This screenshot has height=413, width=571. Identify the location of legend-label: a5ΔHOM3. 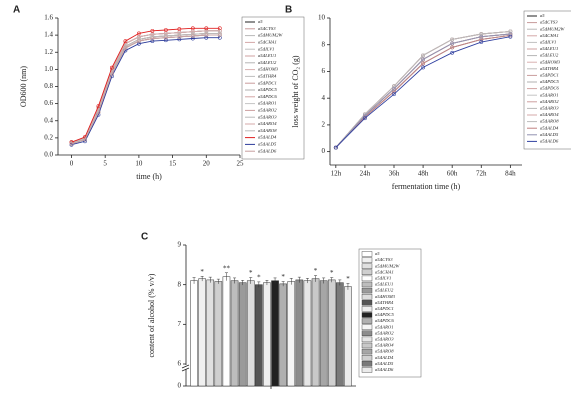
(268, 69).